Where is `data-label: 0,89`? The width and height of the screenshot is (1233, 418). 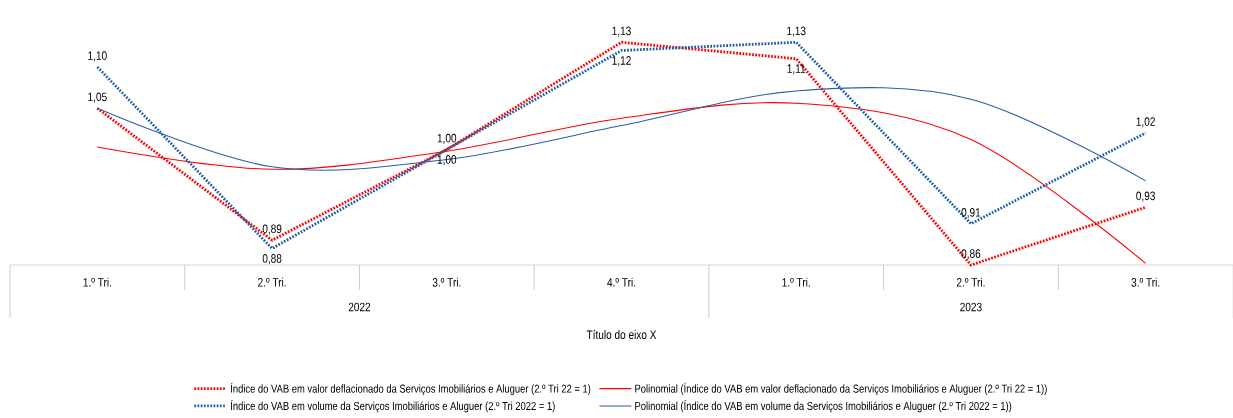
data-label: 0,89 is located at coordinates (272, 229).